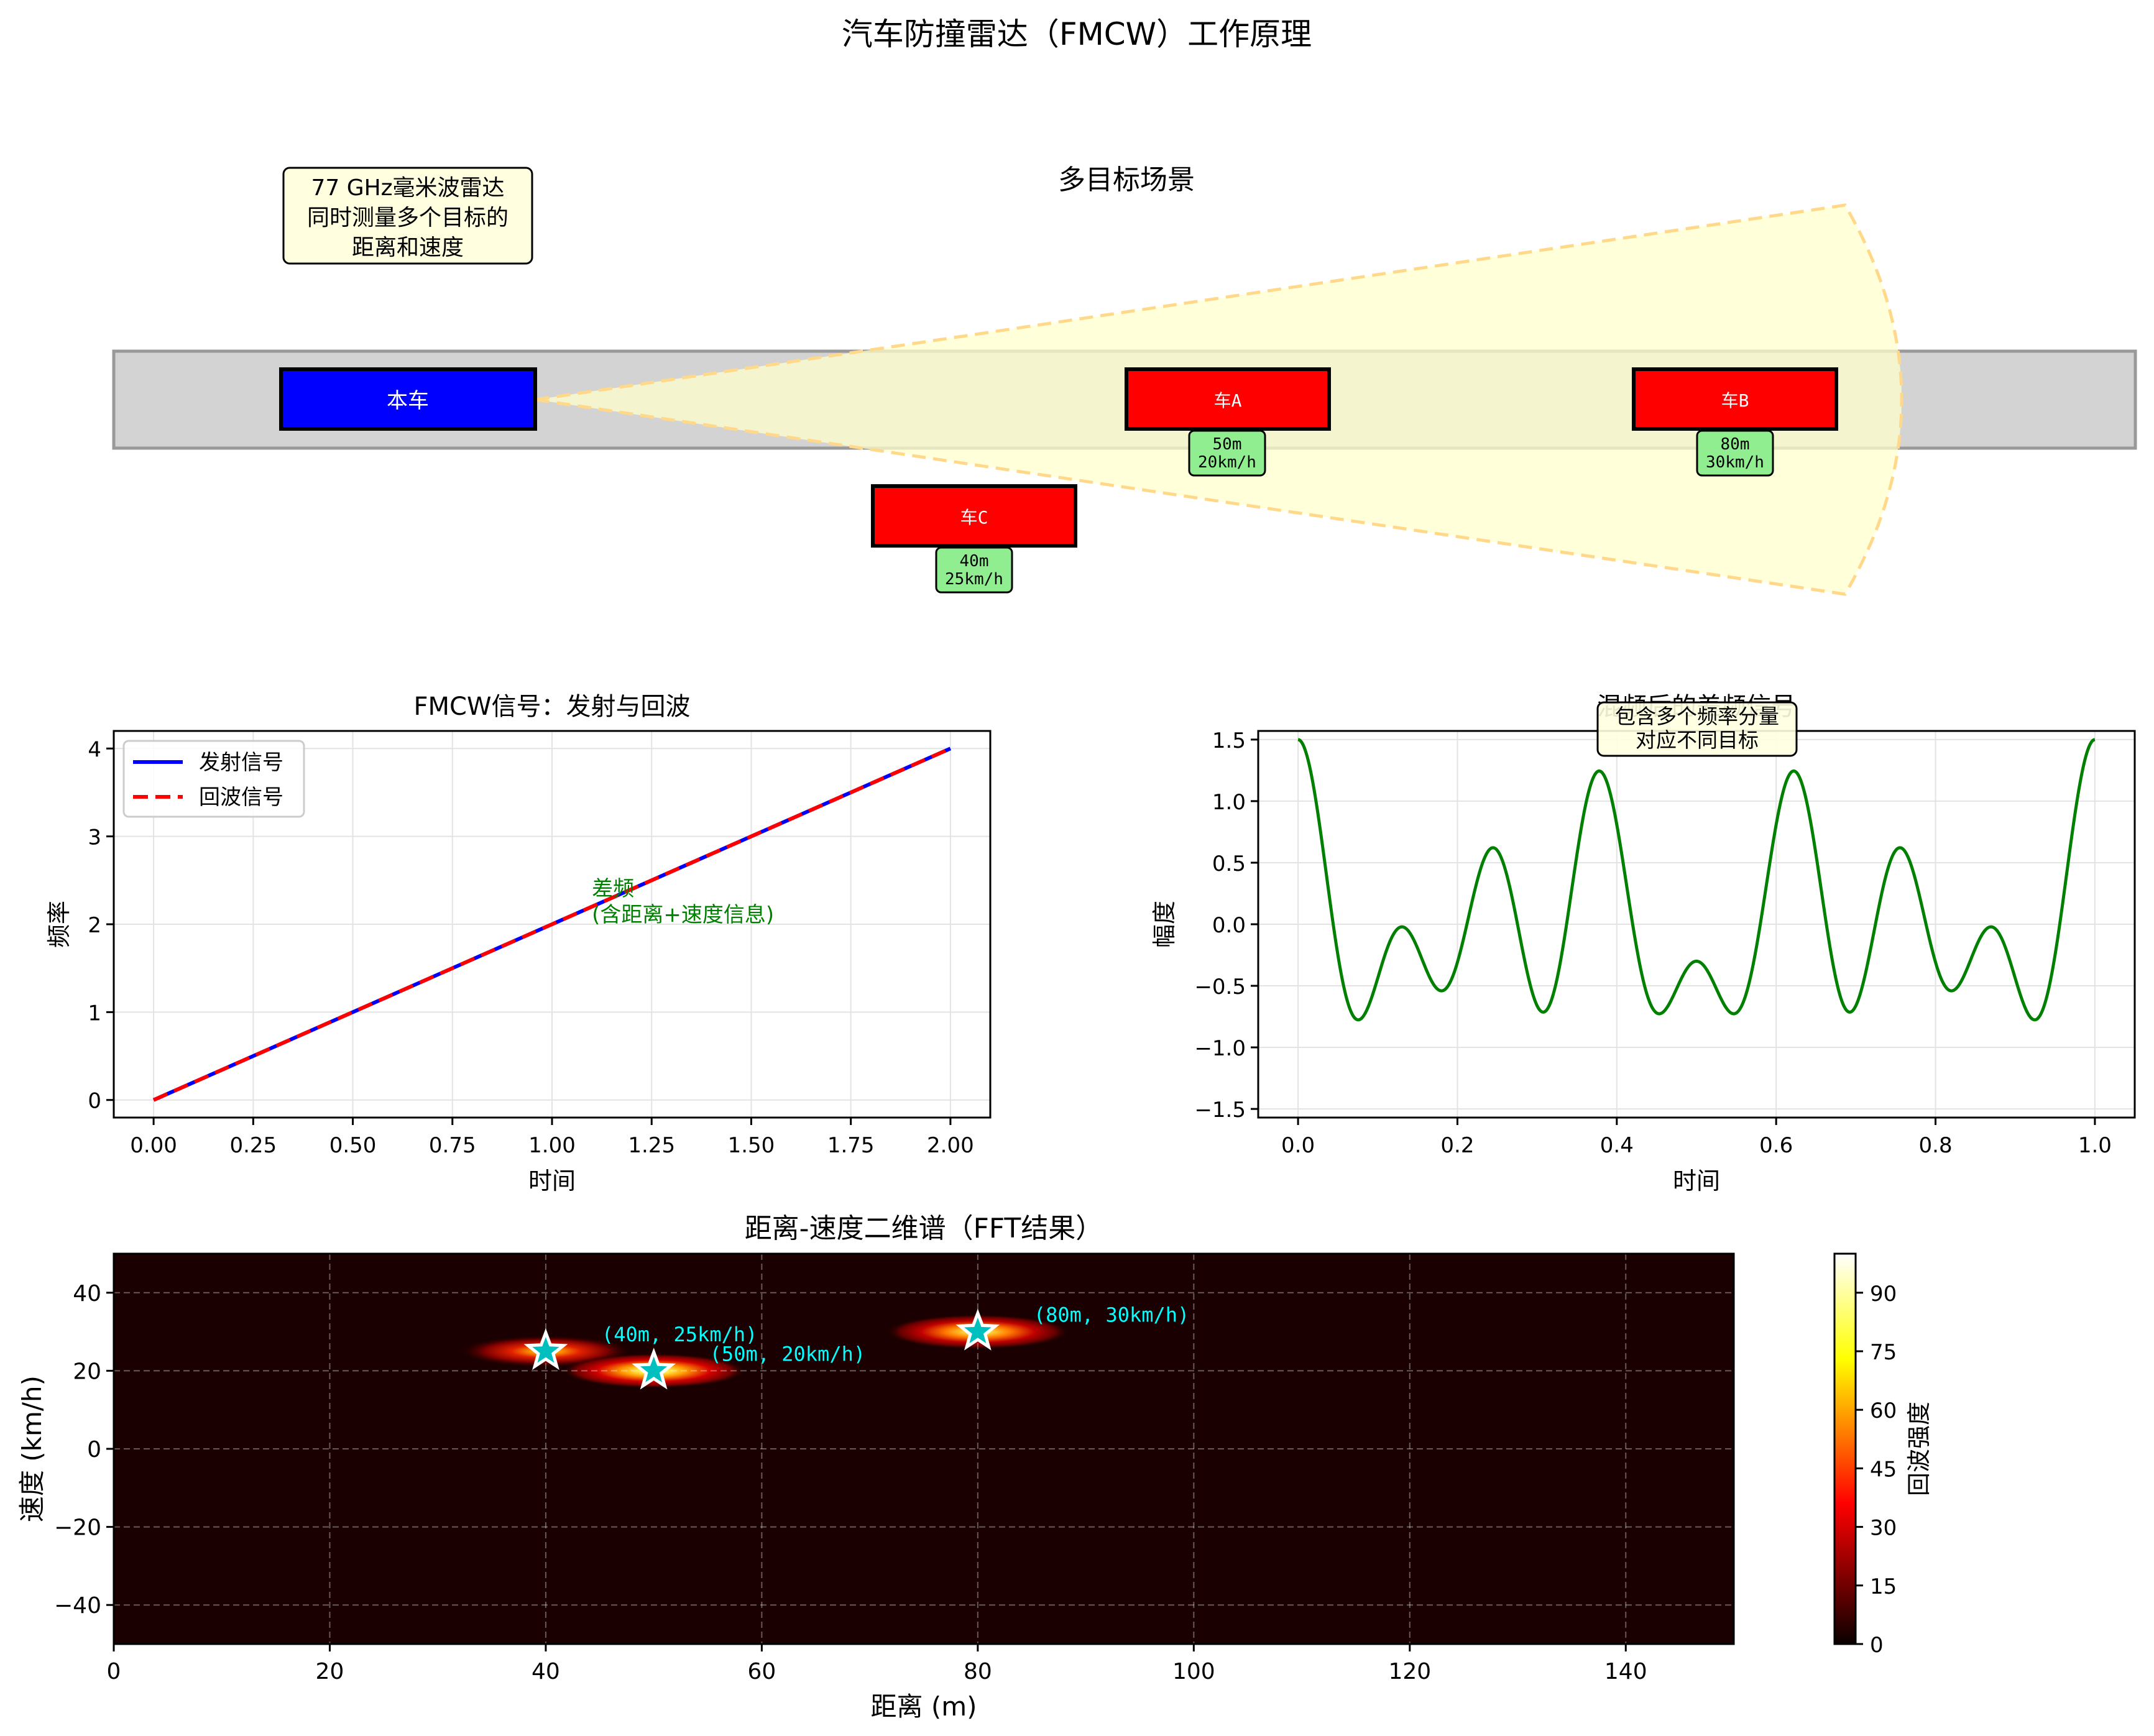 Image resolution: width=2154 pixels, height=1736 pixels. What do you see at coordinates (32, 1448) in the screenshot?
I see `heatmap-ylabel: 速度 (km/h)` at bounding box center [32, 1448].